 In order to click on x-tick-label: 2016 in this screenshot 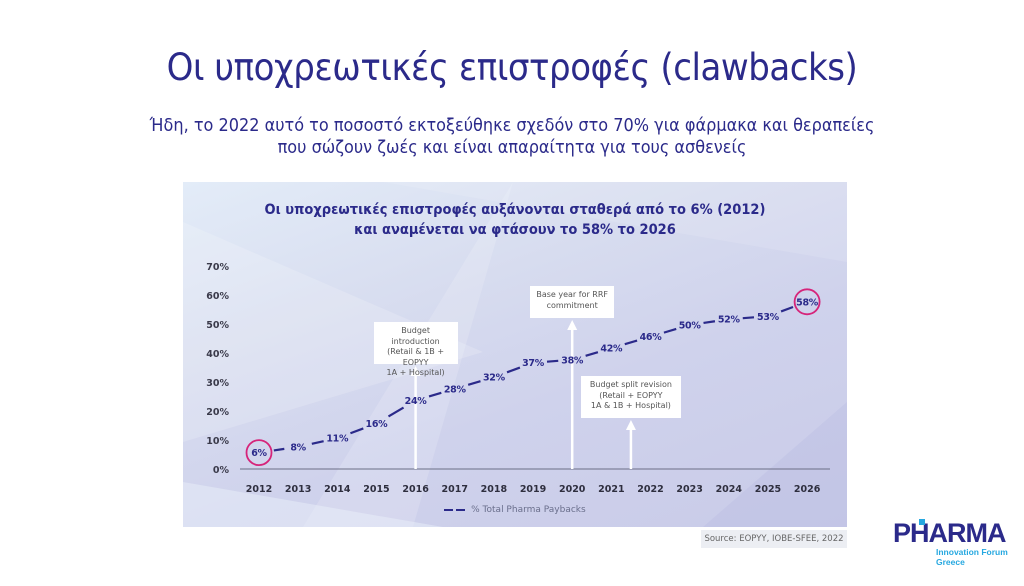, I will do `click(415, 489)`.